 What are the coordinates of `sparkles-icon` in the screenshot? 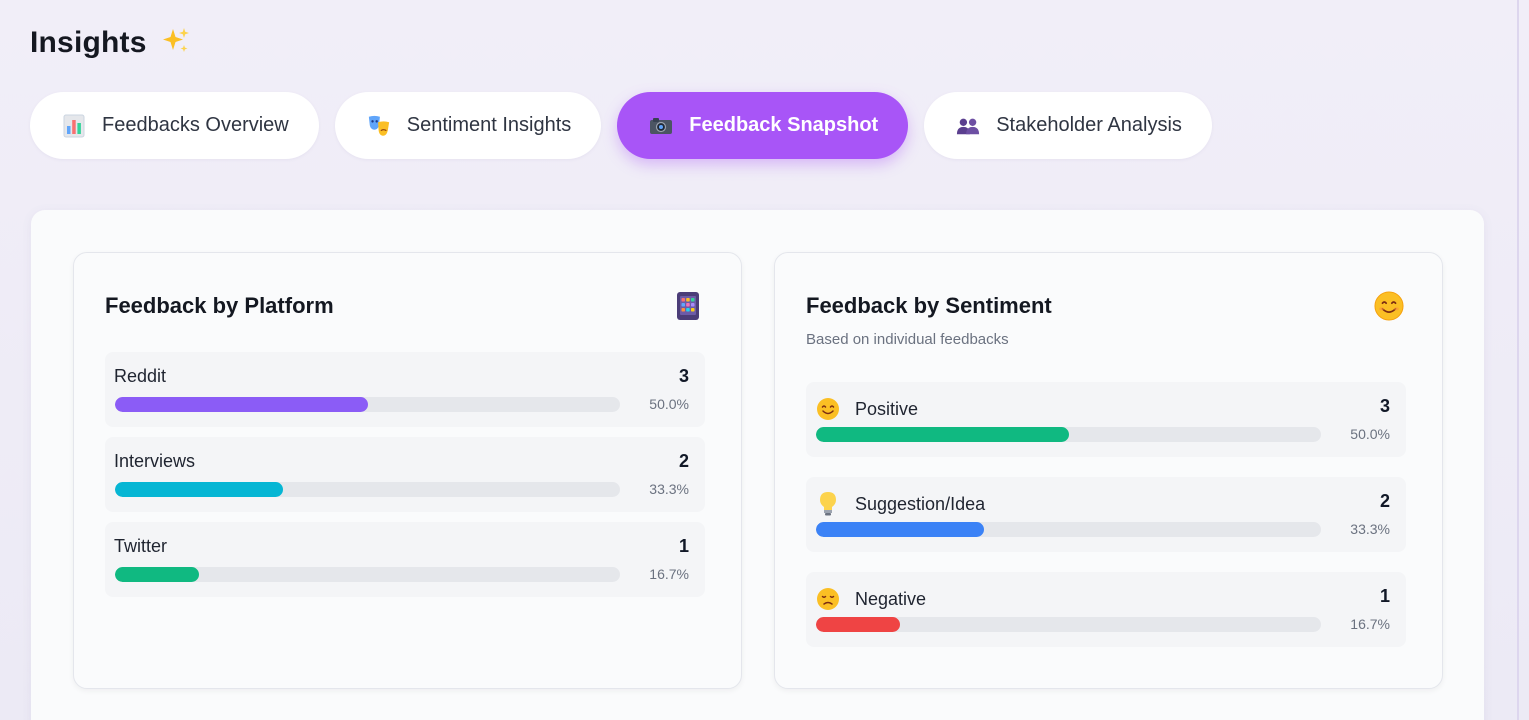 It's located at (176, 43).